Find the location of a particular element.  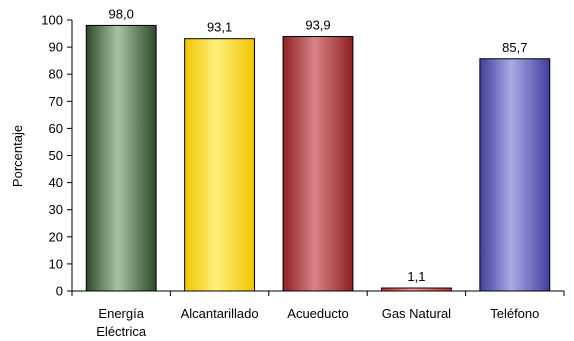

y-tick-label: 30 is located at coordinates (56, 209).